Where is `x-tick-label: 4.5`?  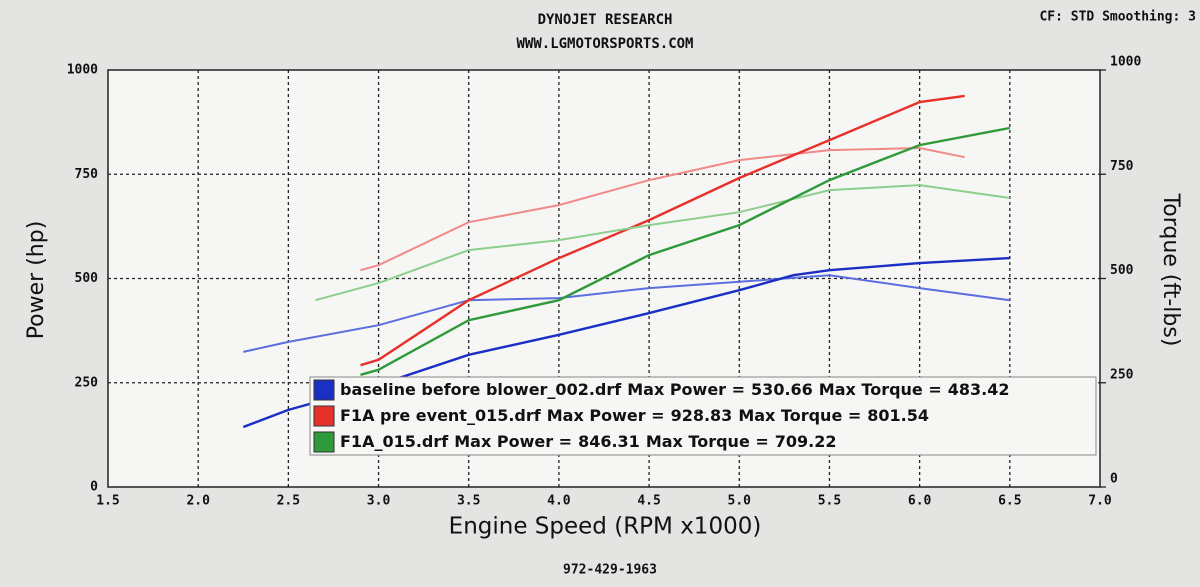
x-tick-label: 4.5 is located at coordinates (648, 501).